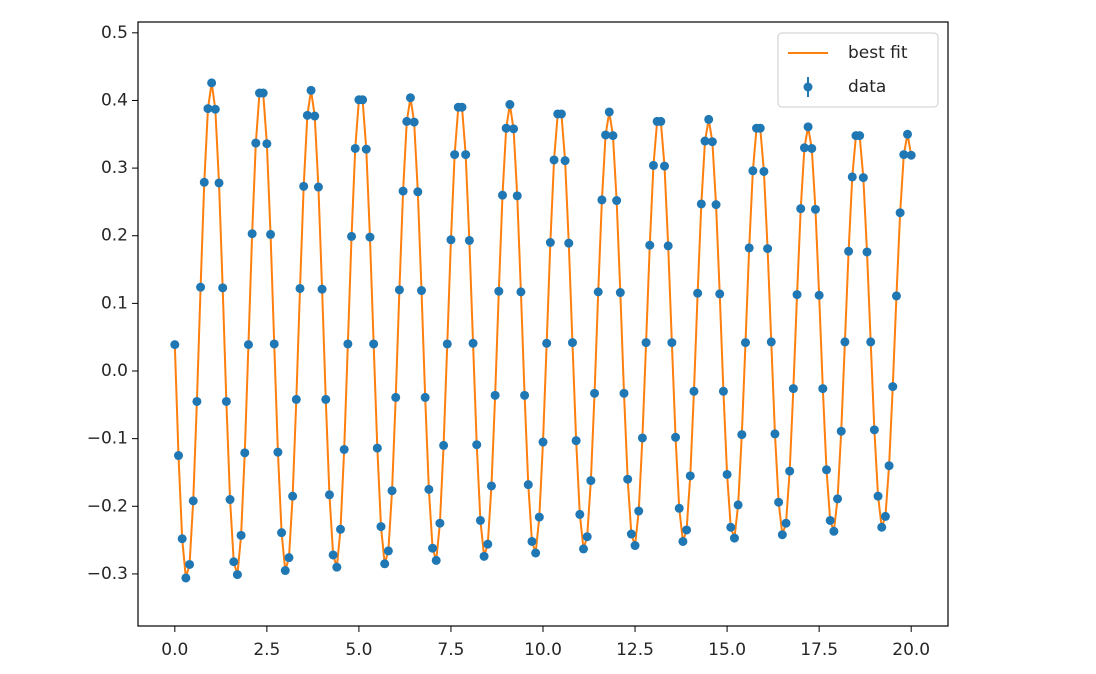 The width and height of the screenshot is (1096, 674). Describe the element at coordinates (808, 87) in the screenshot. I see `legend-swatch` at that location.